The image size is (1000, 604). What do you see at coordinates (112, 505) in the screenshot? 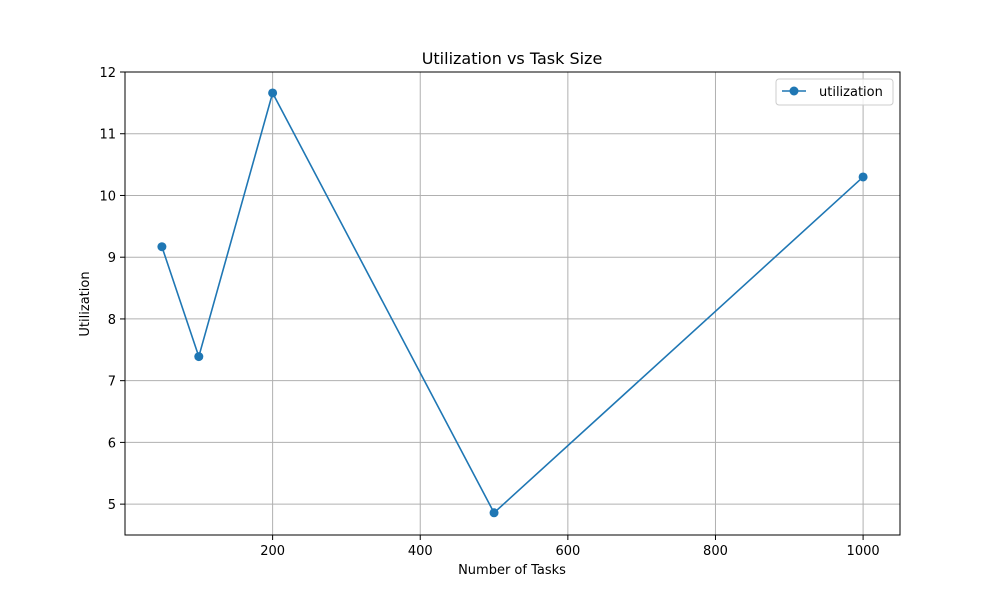
I see `y-tick-label: 5` at bounding box center [112, 505].